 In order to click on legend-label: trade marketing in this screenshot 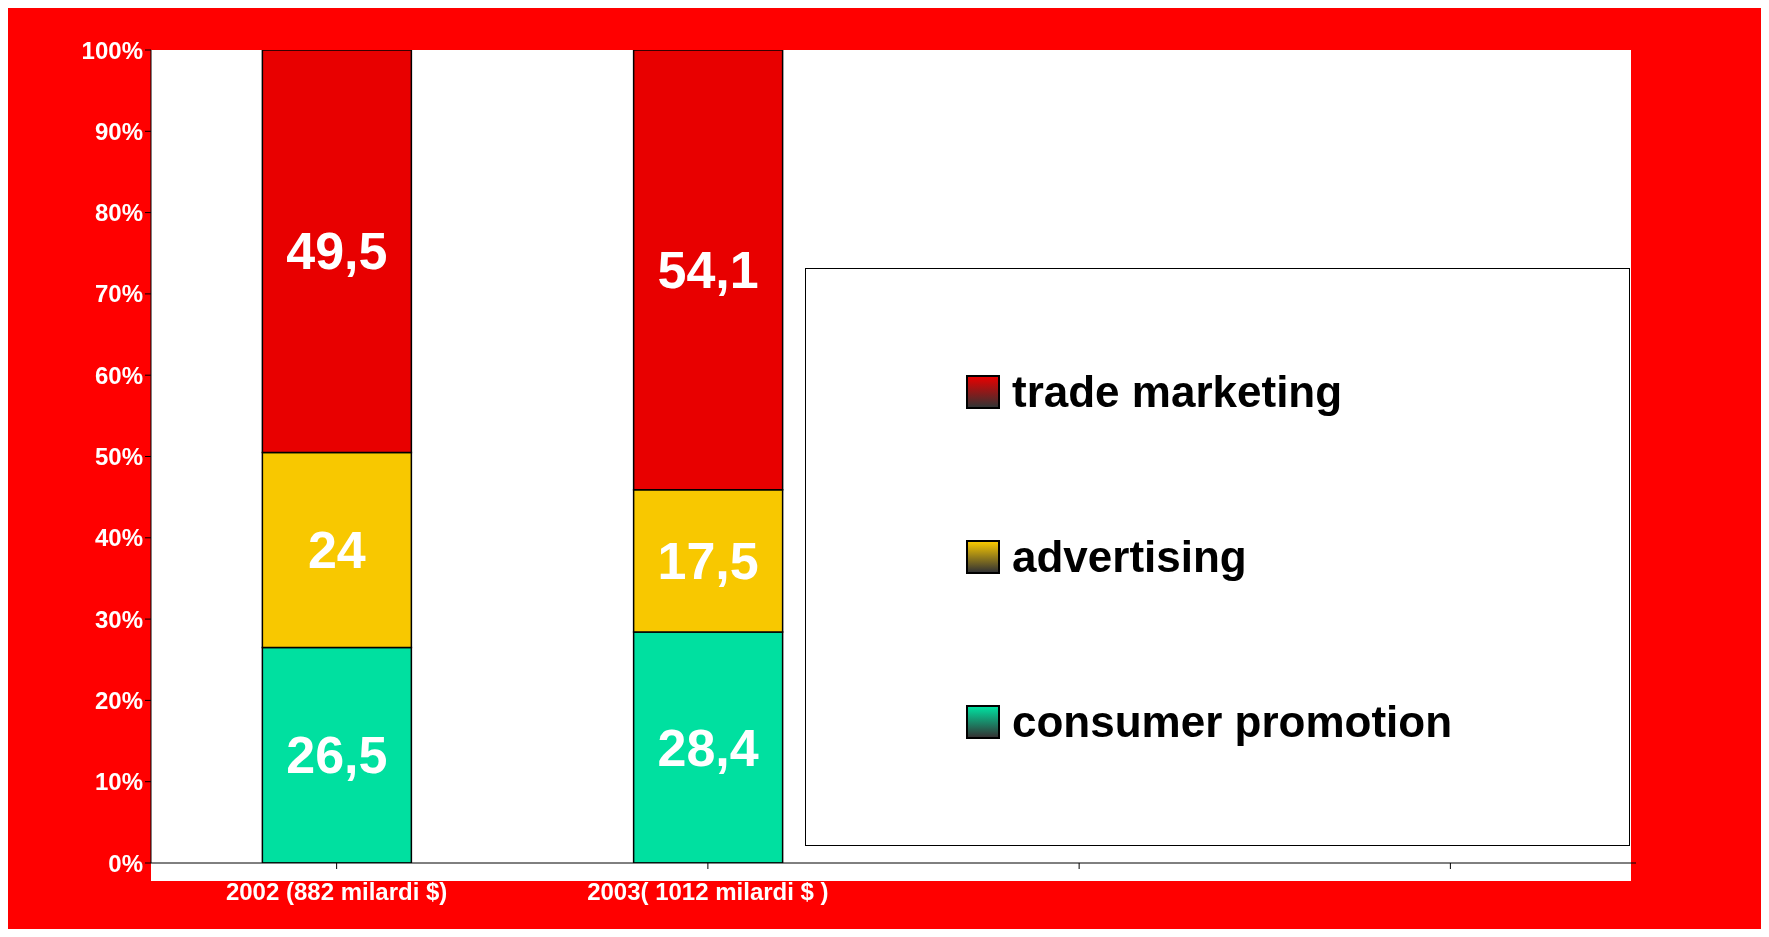, I will do `click(1177, 391)`.